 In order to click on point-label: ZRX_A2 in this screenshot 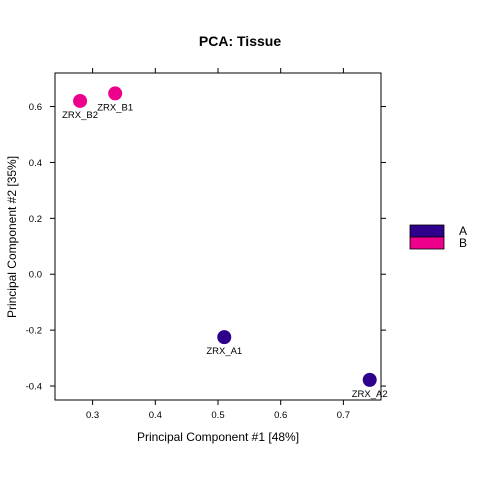, I will do `click(370, 394)`.